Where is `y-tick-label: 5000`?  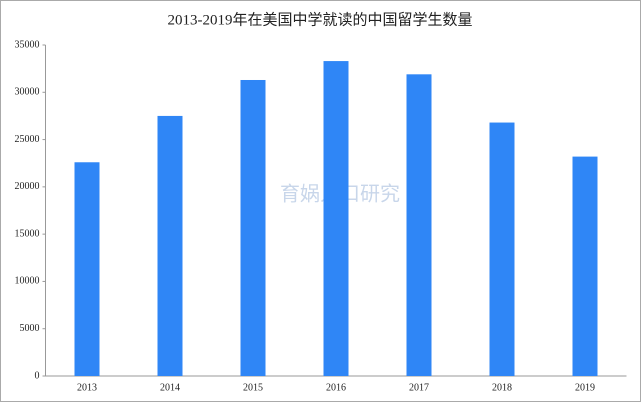
y-tick-label: 5000 is located at coordinates (30, 328).